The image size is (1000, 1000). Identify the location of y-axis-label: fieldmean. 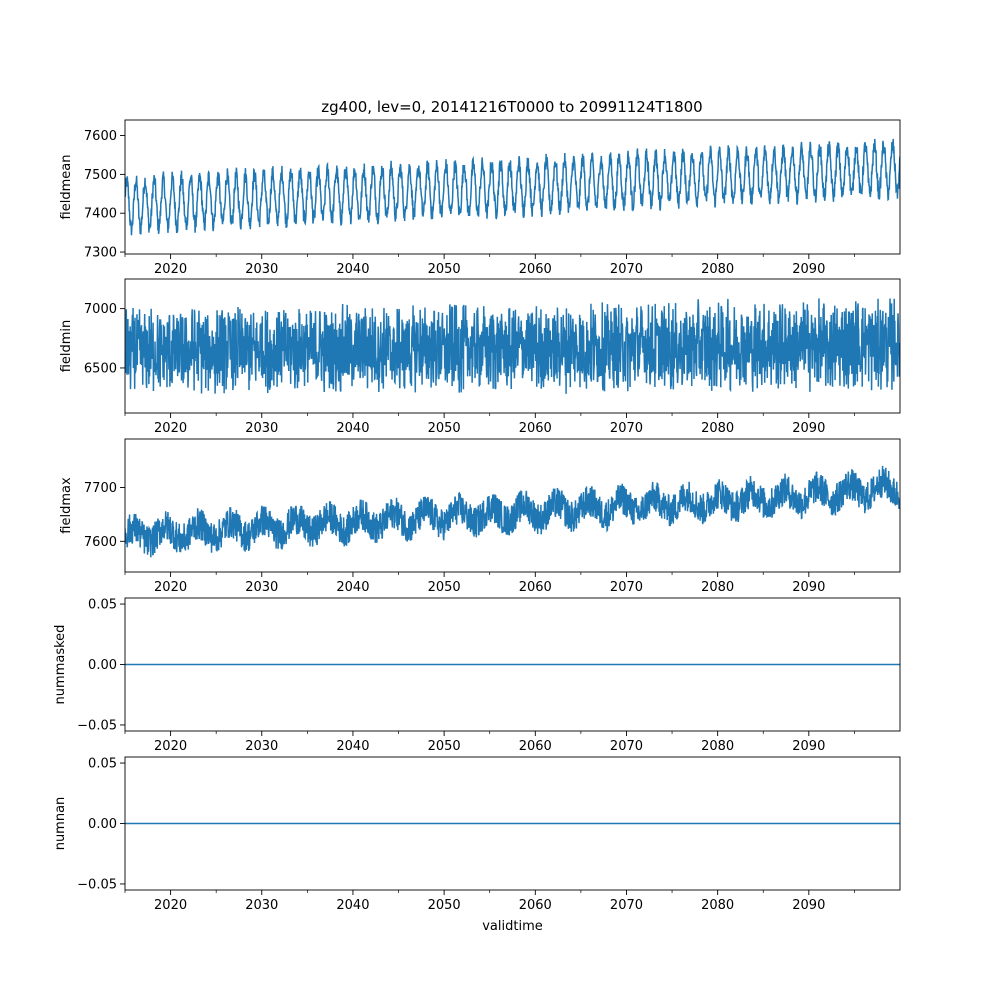
(66, 187).